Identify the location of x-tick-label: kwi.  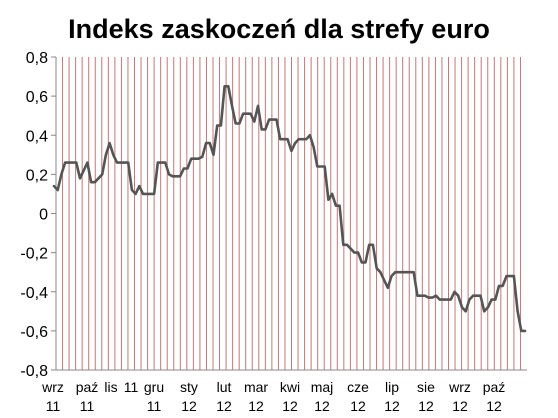
(290, 387).